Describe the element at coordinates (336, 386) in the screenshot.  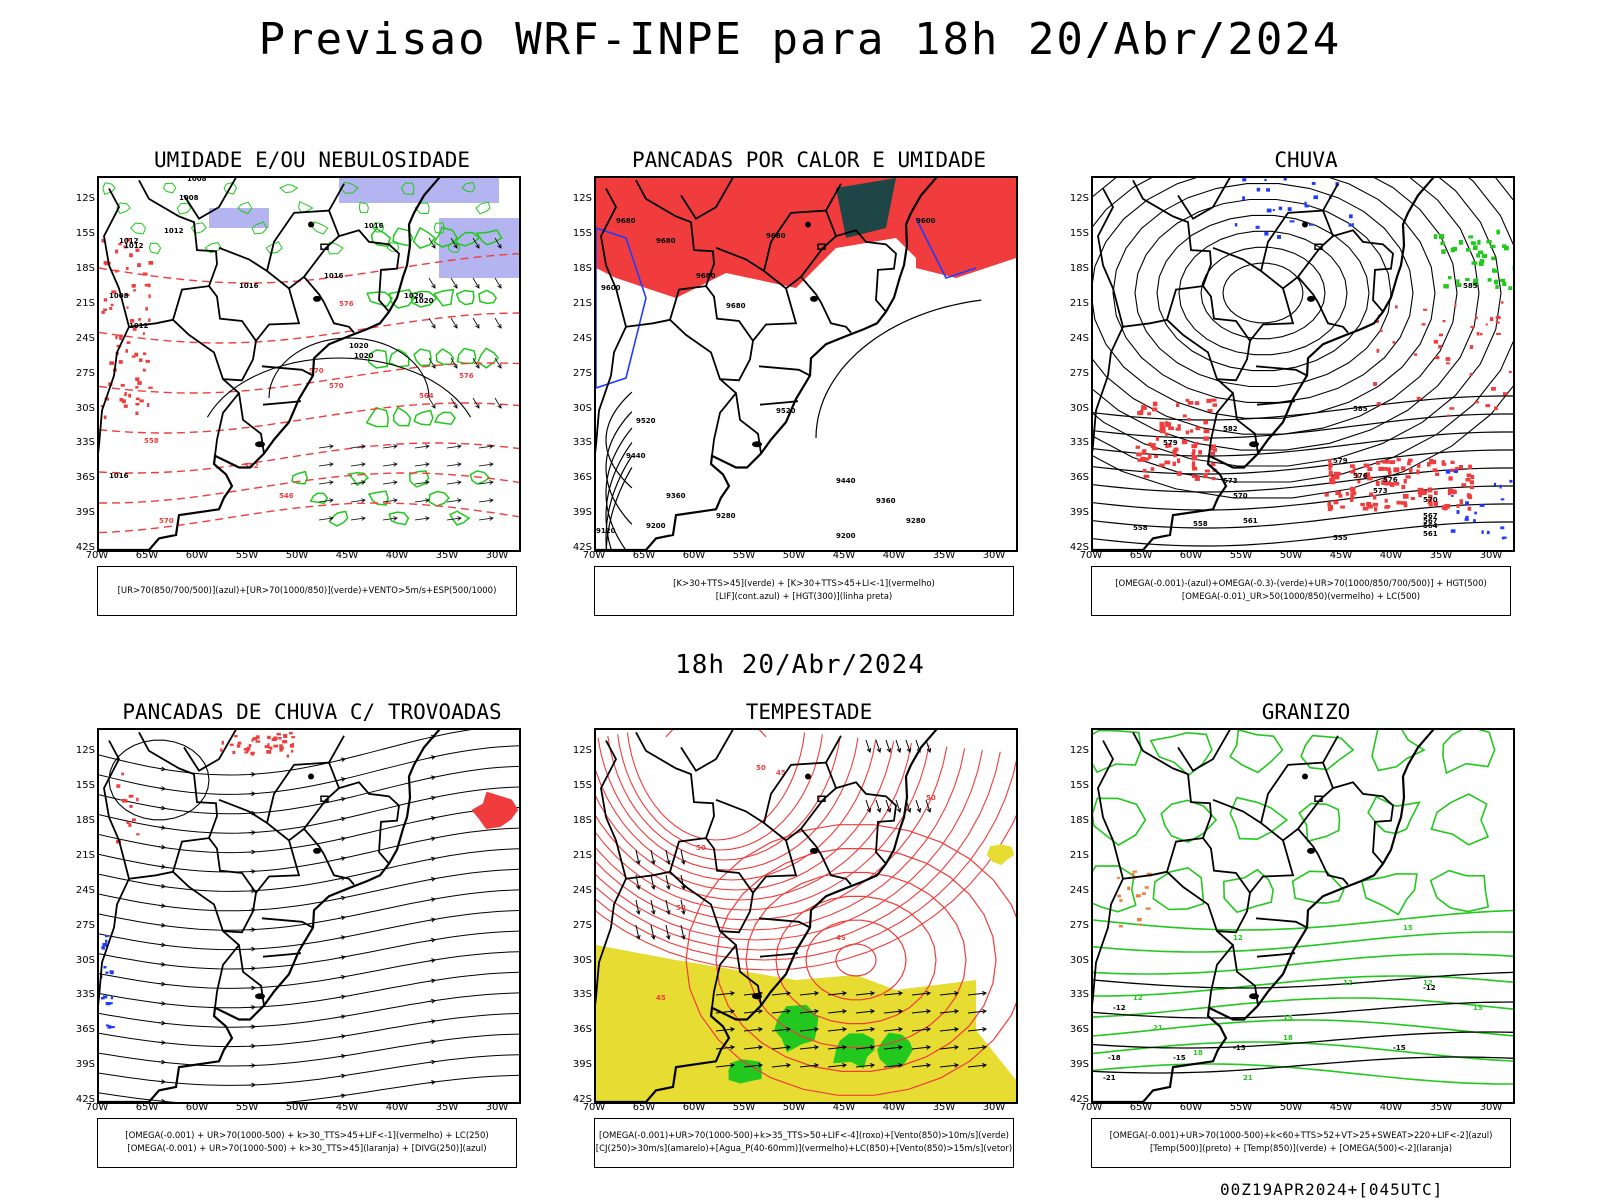
I see `svg-text: 570` at that location.